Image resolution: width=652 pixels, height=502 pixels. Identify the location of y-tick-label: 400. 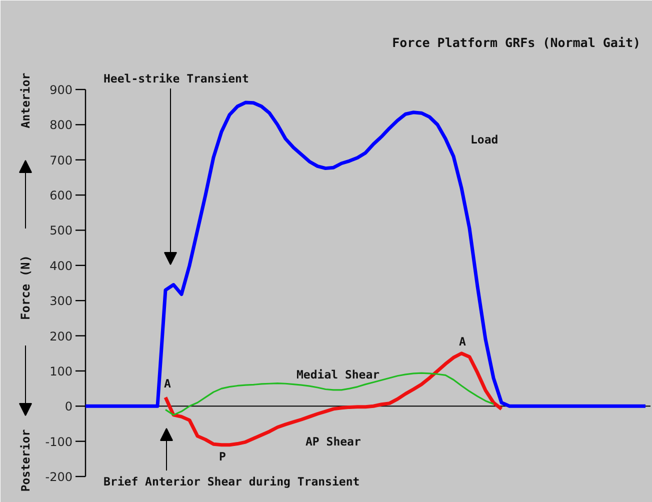
(61, 265).